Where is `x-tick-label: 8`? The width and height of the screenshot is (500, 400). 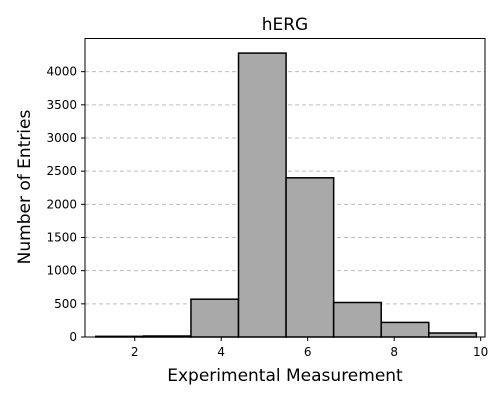
x-tick-label: 8 is located at coordinates (394, 352).